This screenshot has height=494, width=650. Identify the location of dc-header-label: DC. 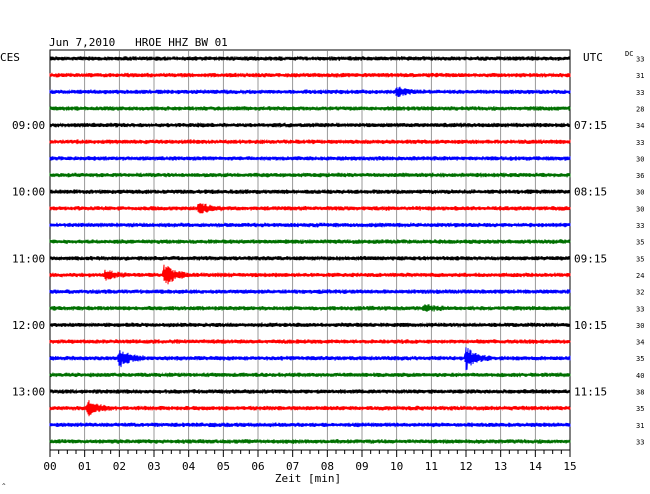
(629, 54).